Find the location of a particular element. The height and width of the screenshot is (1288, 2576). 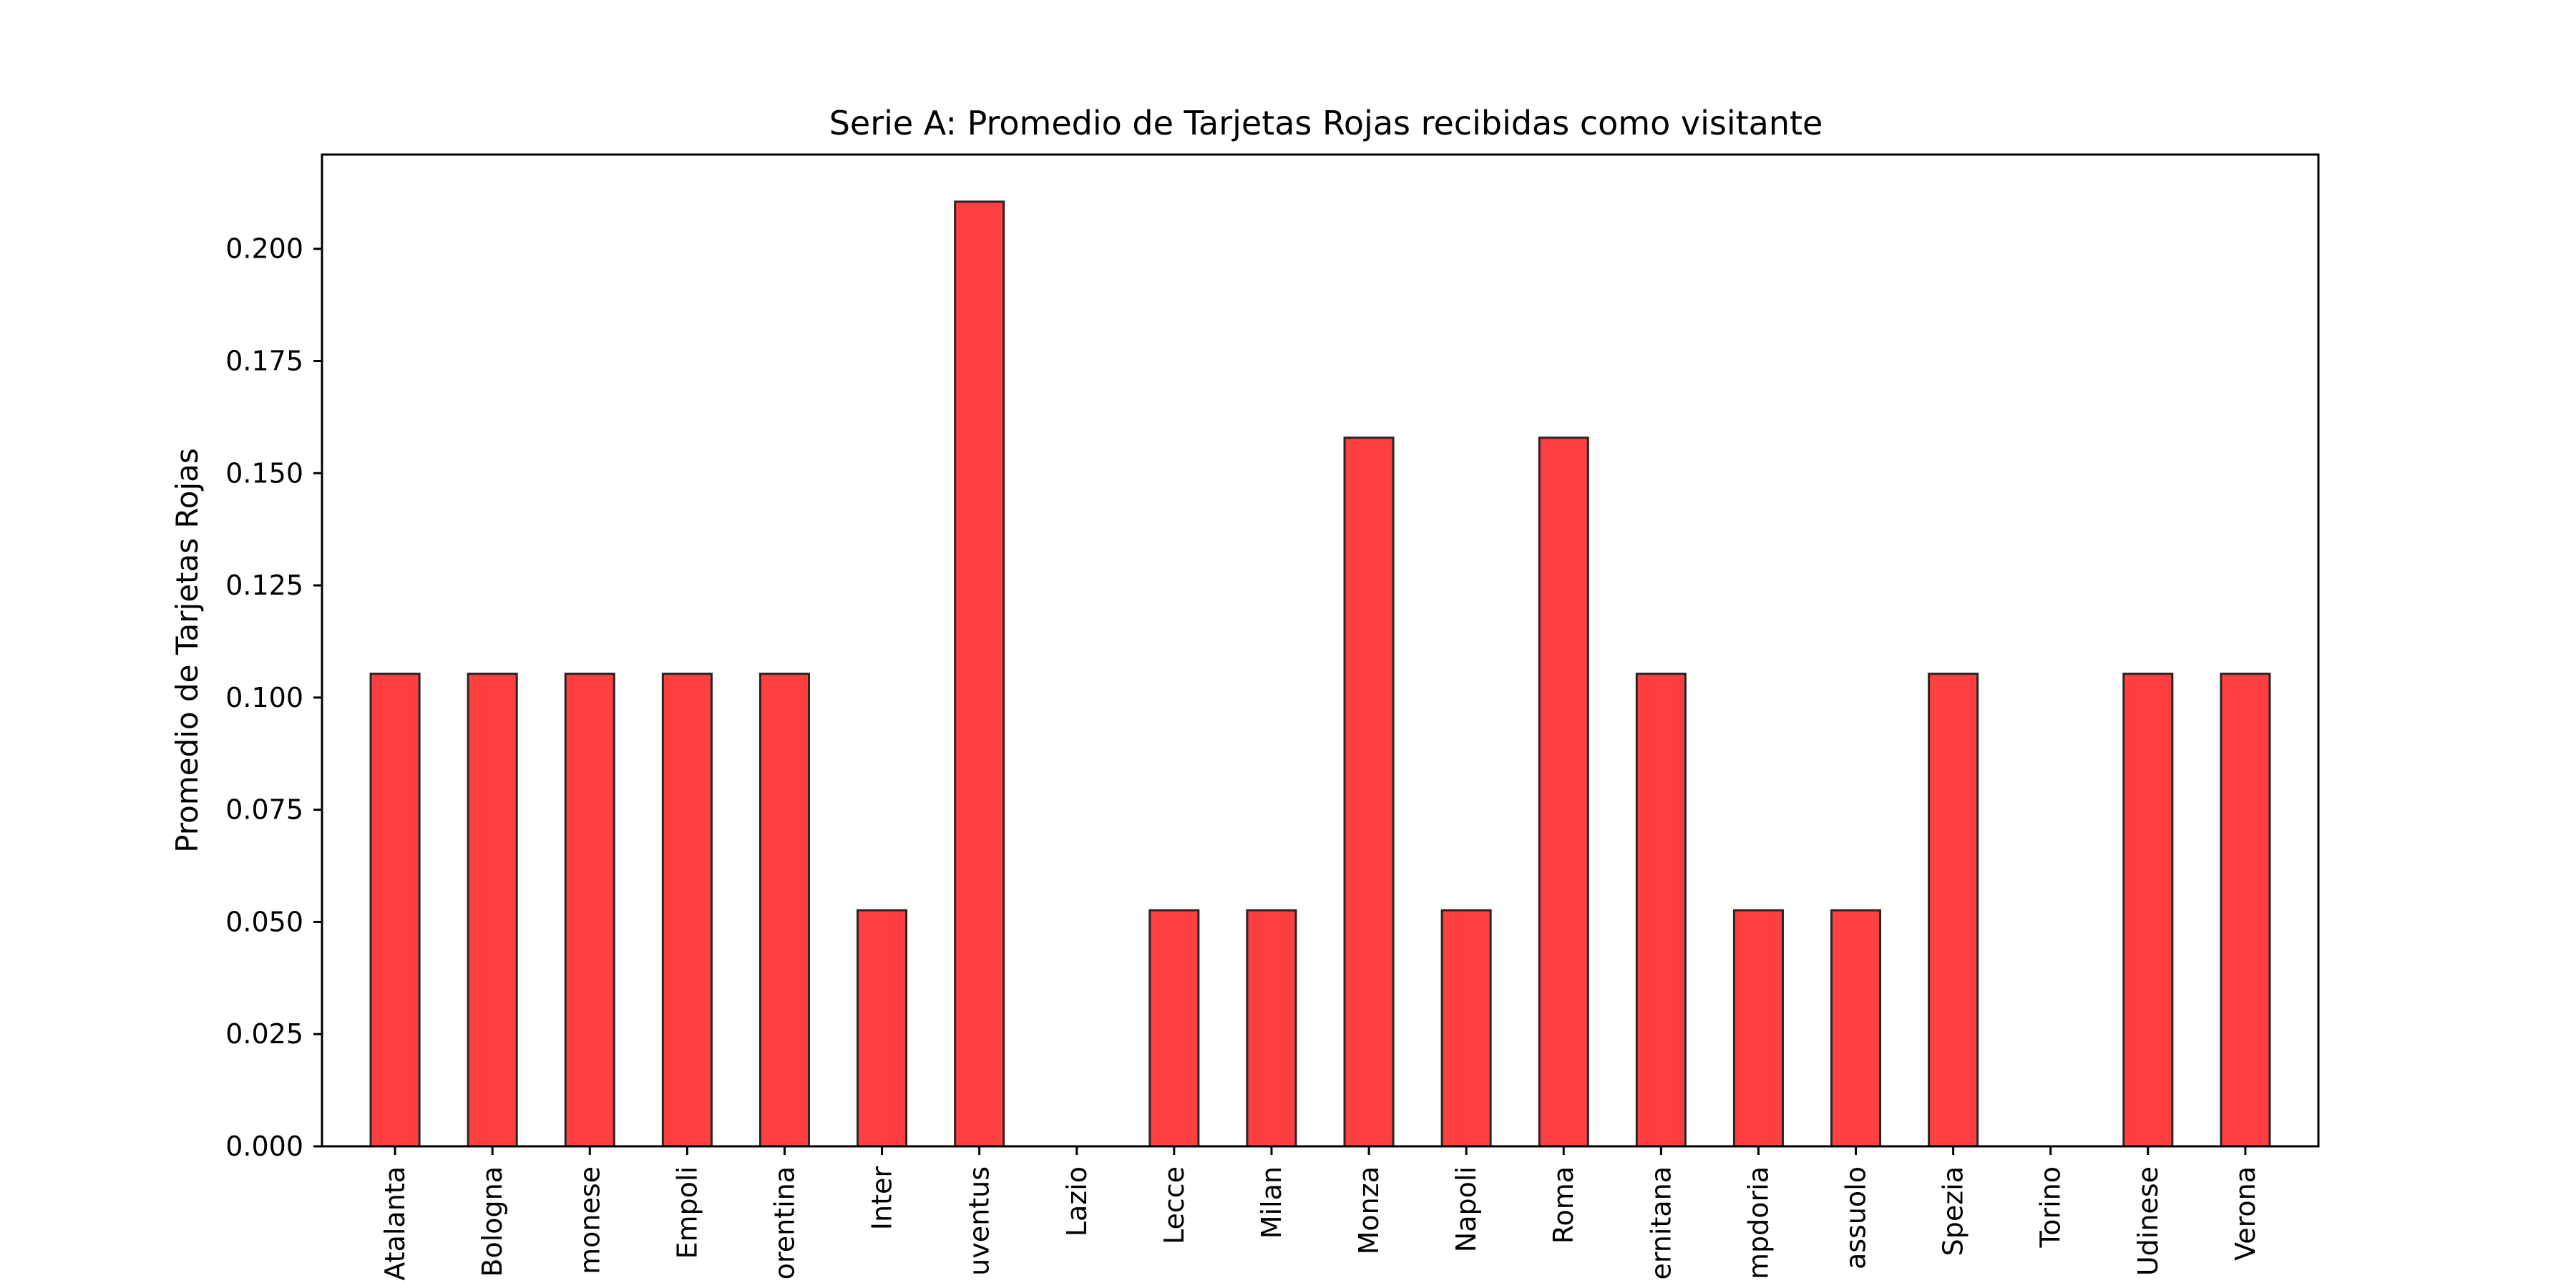

x-tick-label-19: Verona is located at coordinates (2245, 1213).